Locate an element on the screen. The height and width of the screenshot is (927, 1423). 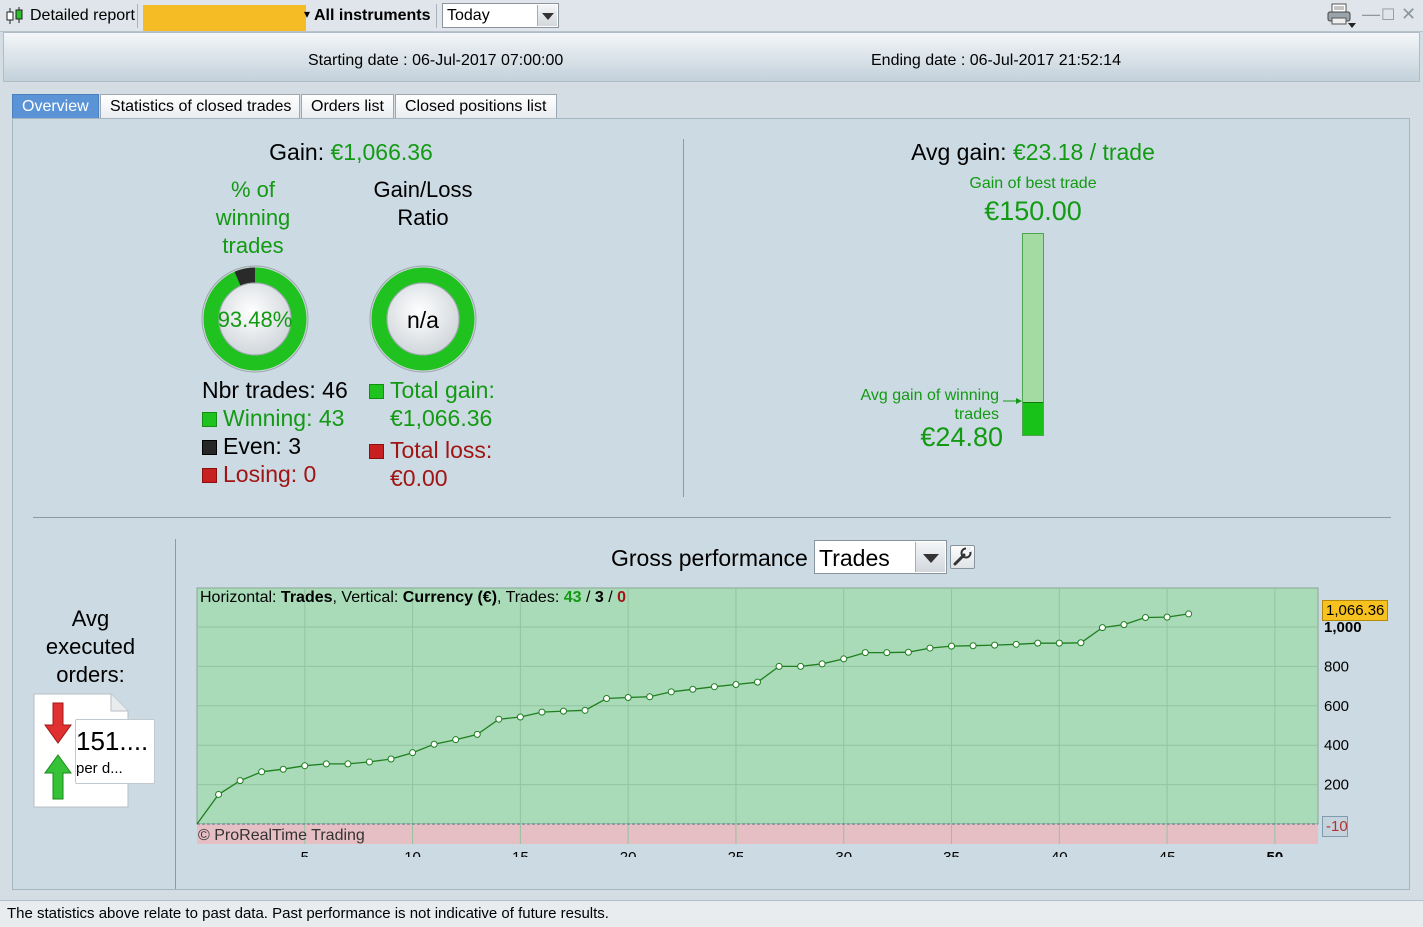
total-gain-label-row: Total gain: is located at coordinates (432, 390).